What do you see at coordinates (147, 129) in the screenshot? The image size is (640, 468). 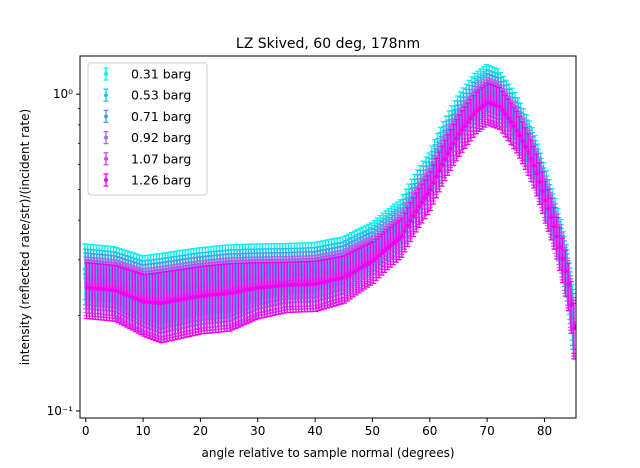 I see `legend-box` at bounding box center [147, 129].